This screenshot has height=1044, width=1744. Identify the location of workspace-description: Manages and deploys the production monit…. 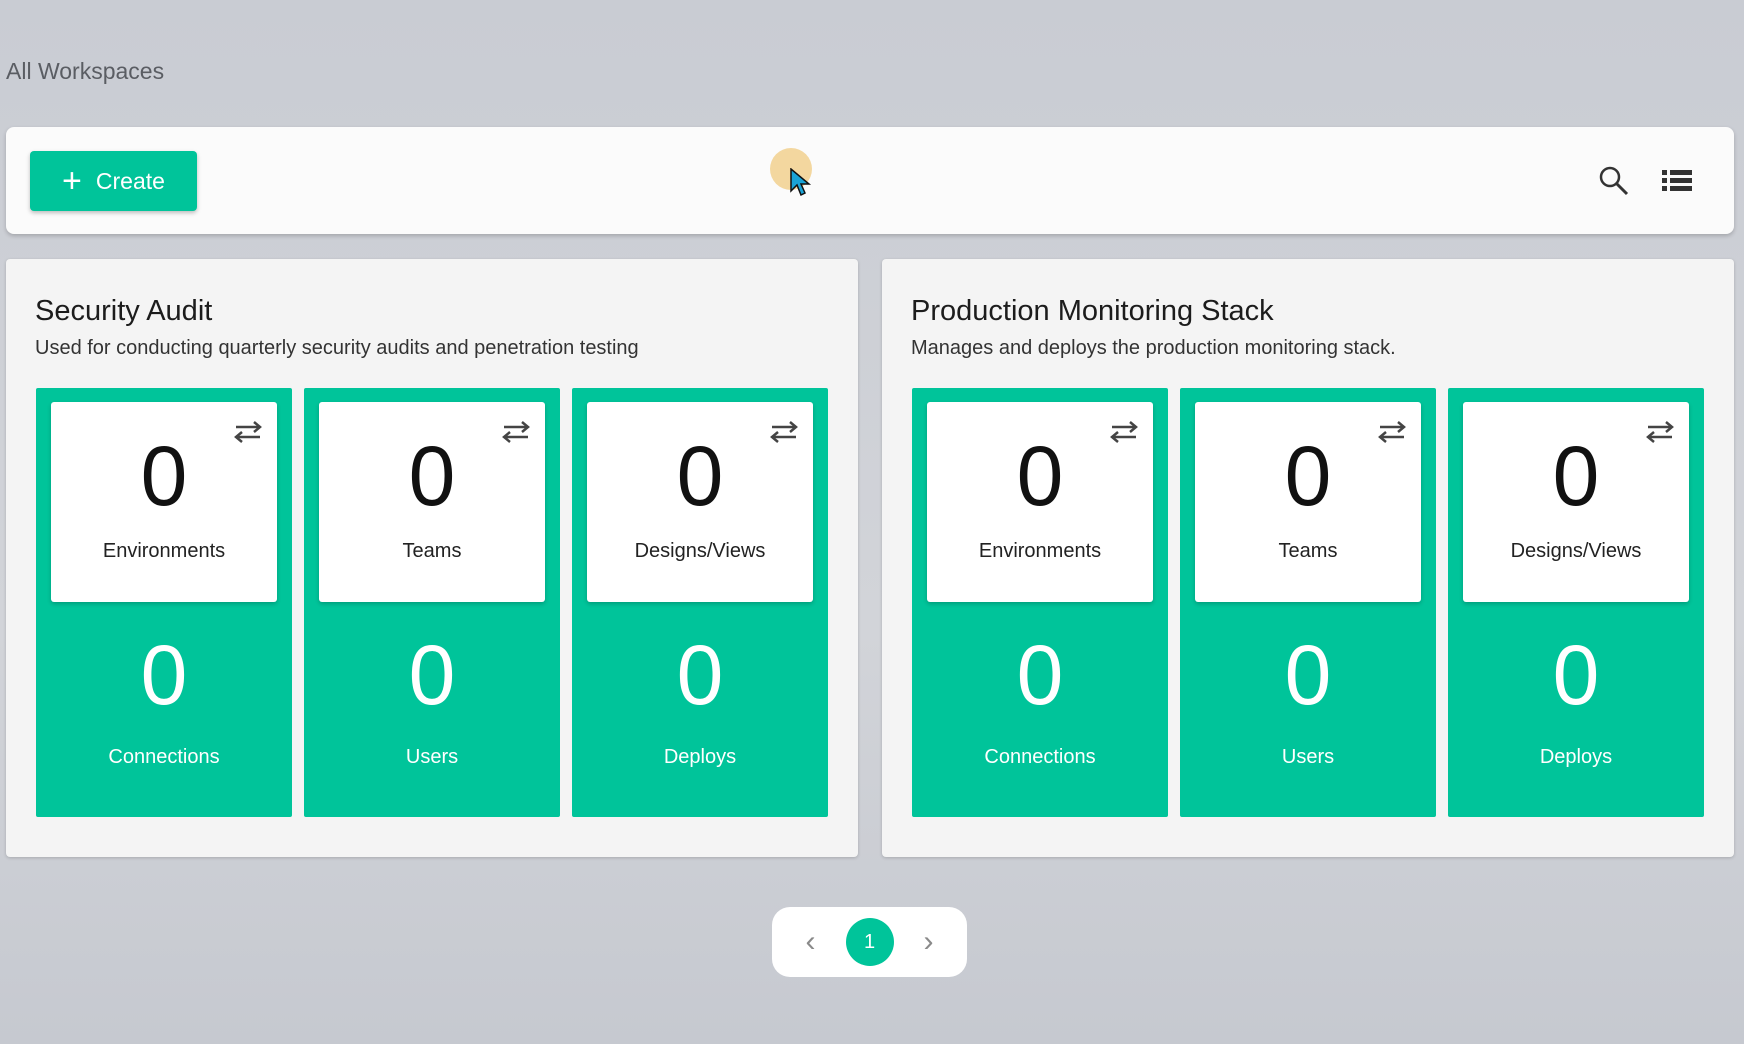
(1153, 348).